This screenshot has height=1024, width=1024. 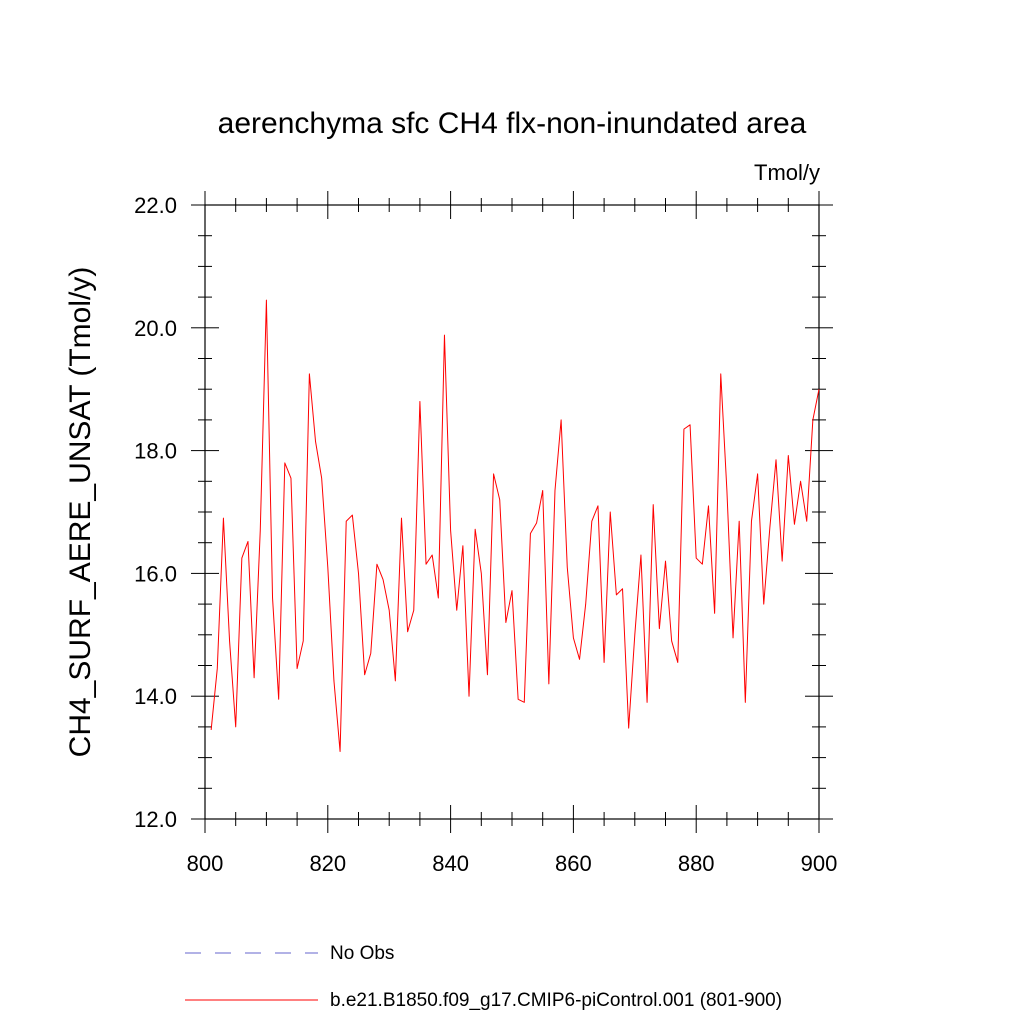 I want to click on x-tick-label: 820, so click(x=327, y=863).